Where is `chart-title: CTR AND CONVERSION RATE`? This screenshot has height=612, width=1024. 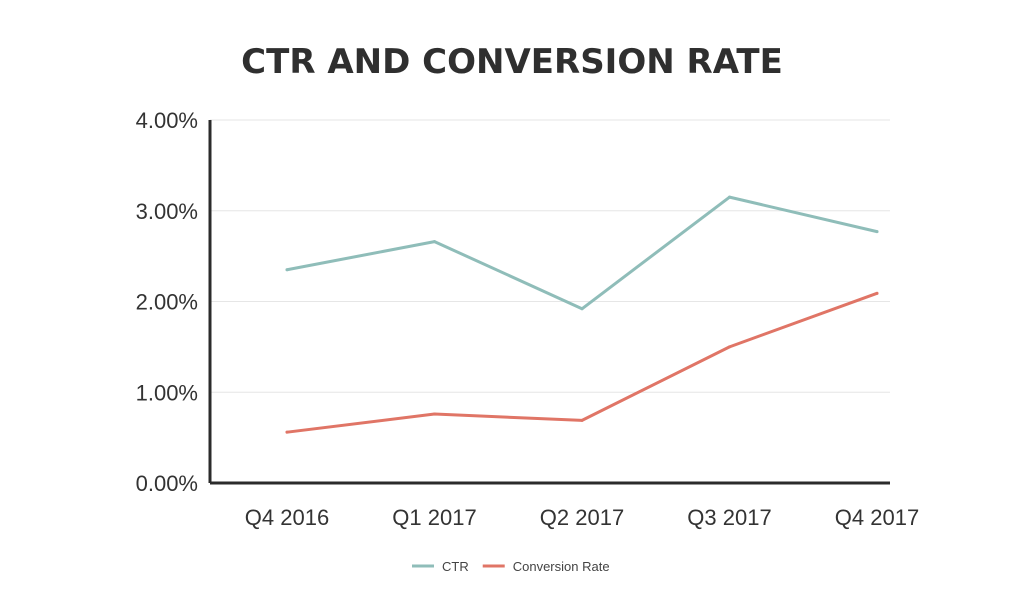 chart-title: CTR AND CONVERSION RATE is located at coordinates (512, 62).